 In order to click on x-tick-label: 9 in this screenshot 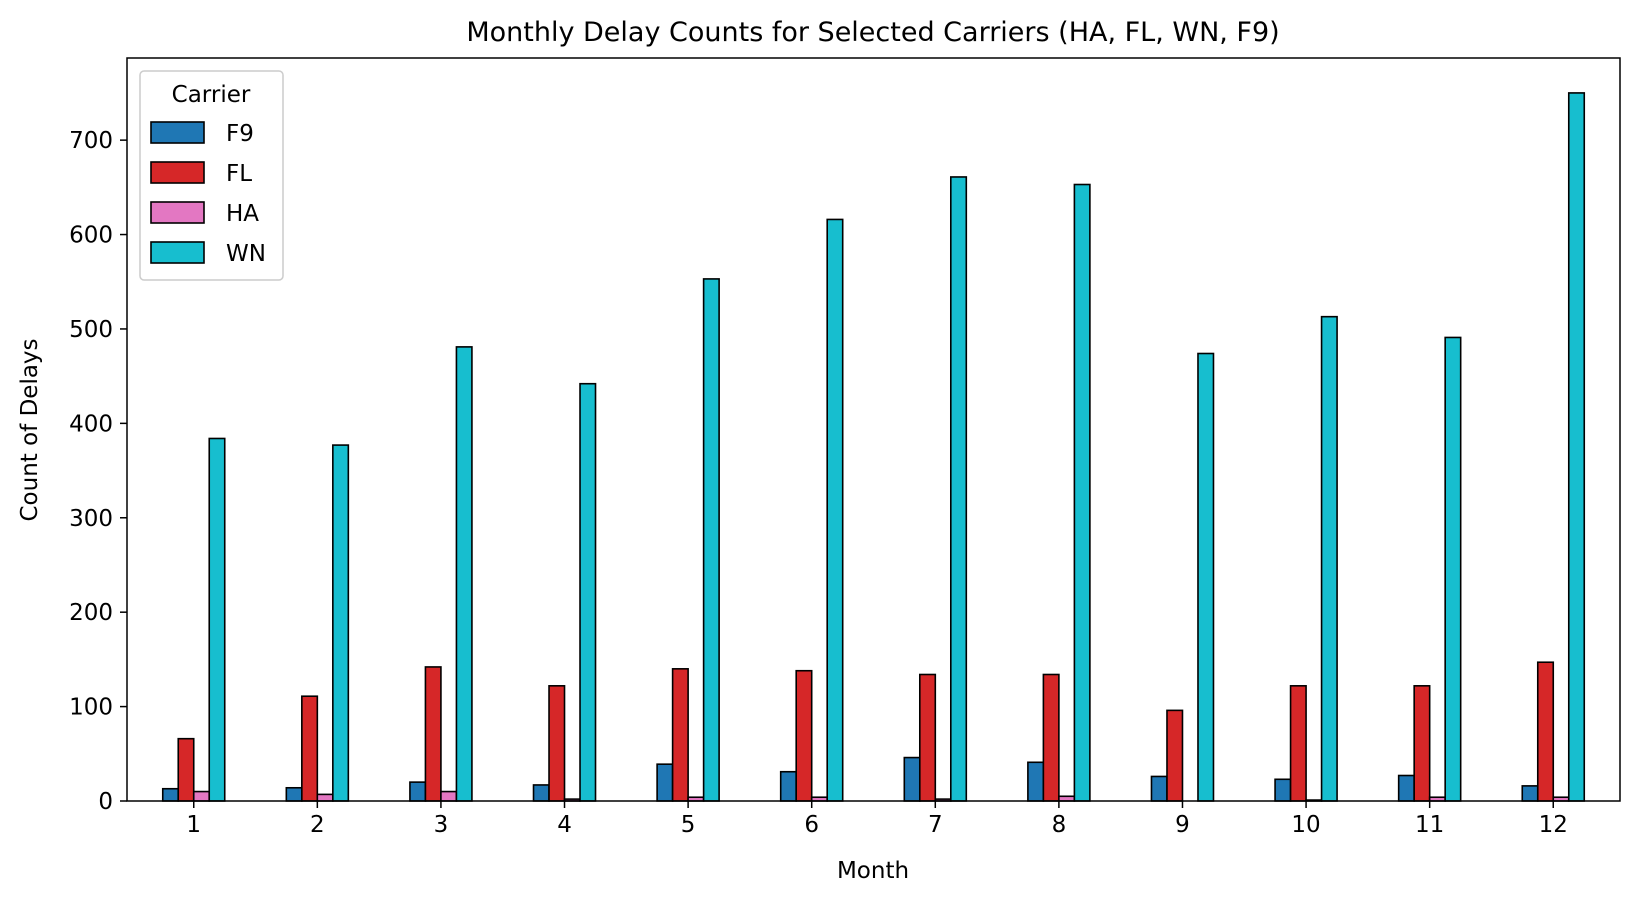, I will do `click(1182, 825)`.